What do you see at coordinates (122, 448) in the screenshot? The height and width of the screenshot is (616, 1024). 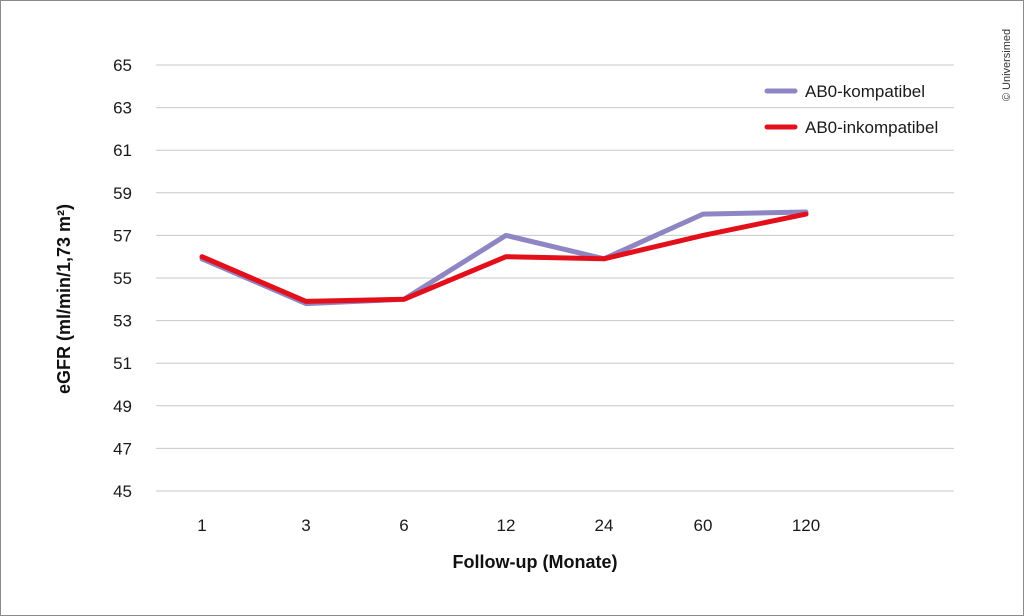 I see `y-tick-label: 47` at bounding box center [122, 448].